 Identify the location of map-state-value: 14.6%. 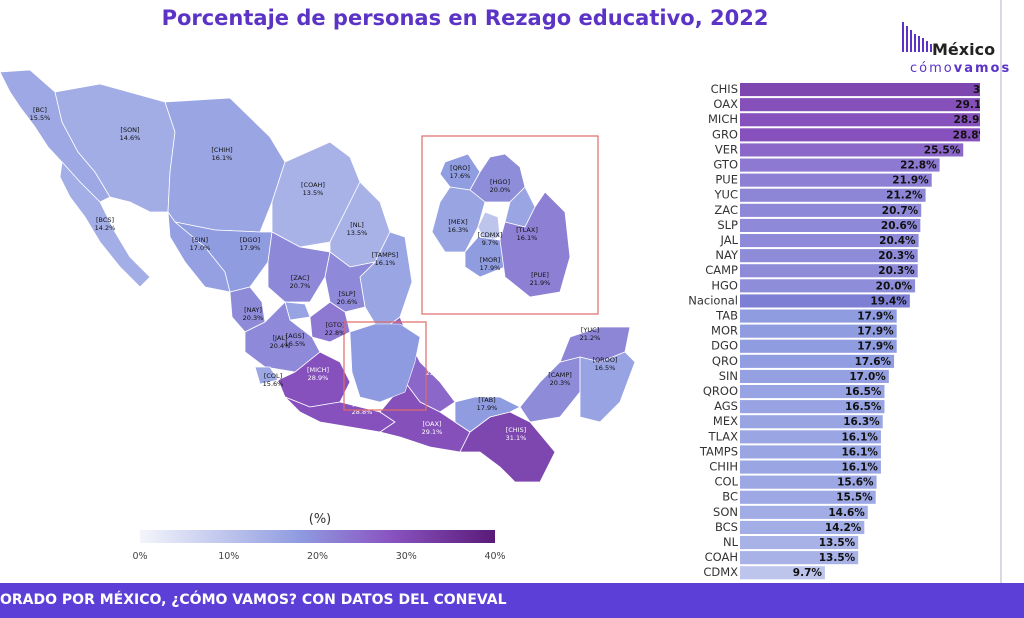
(130, 138).